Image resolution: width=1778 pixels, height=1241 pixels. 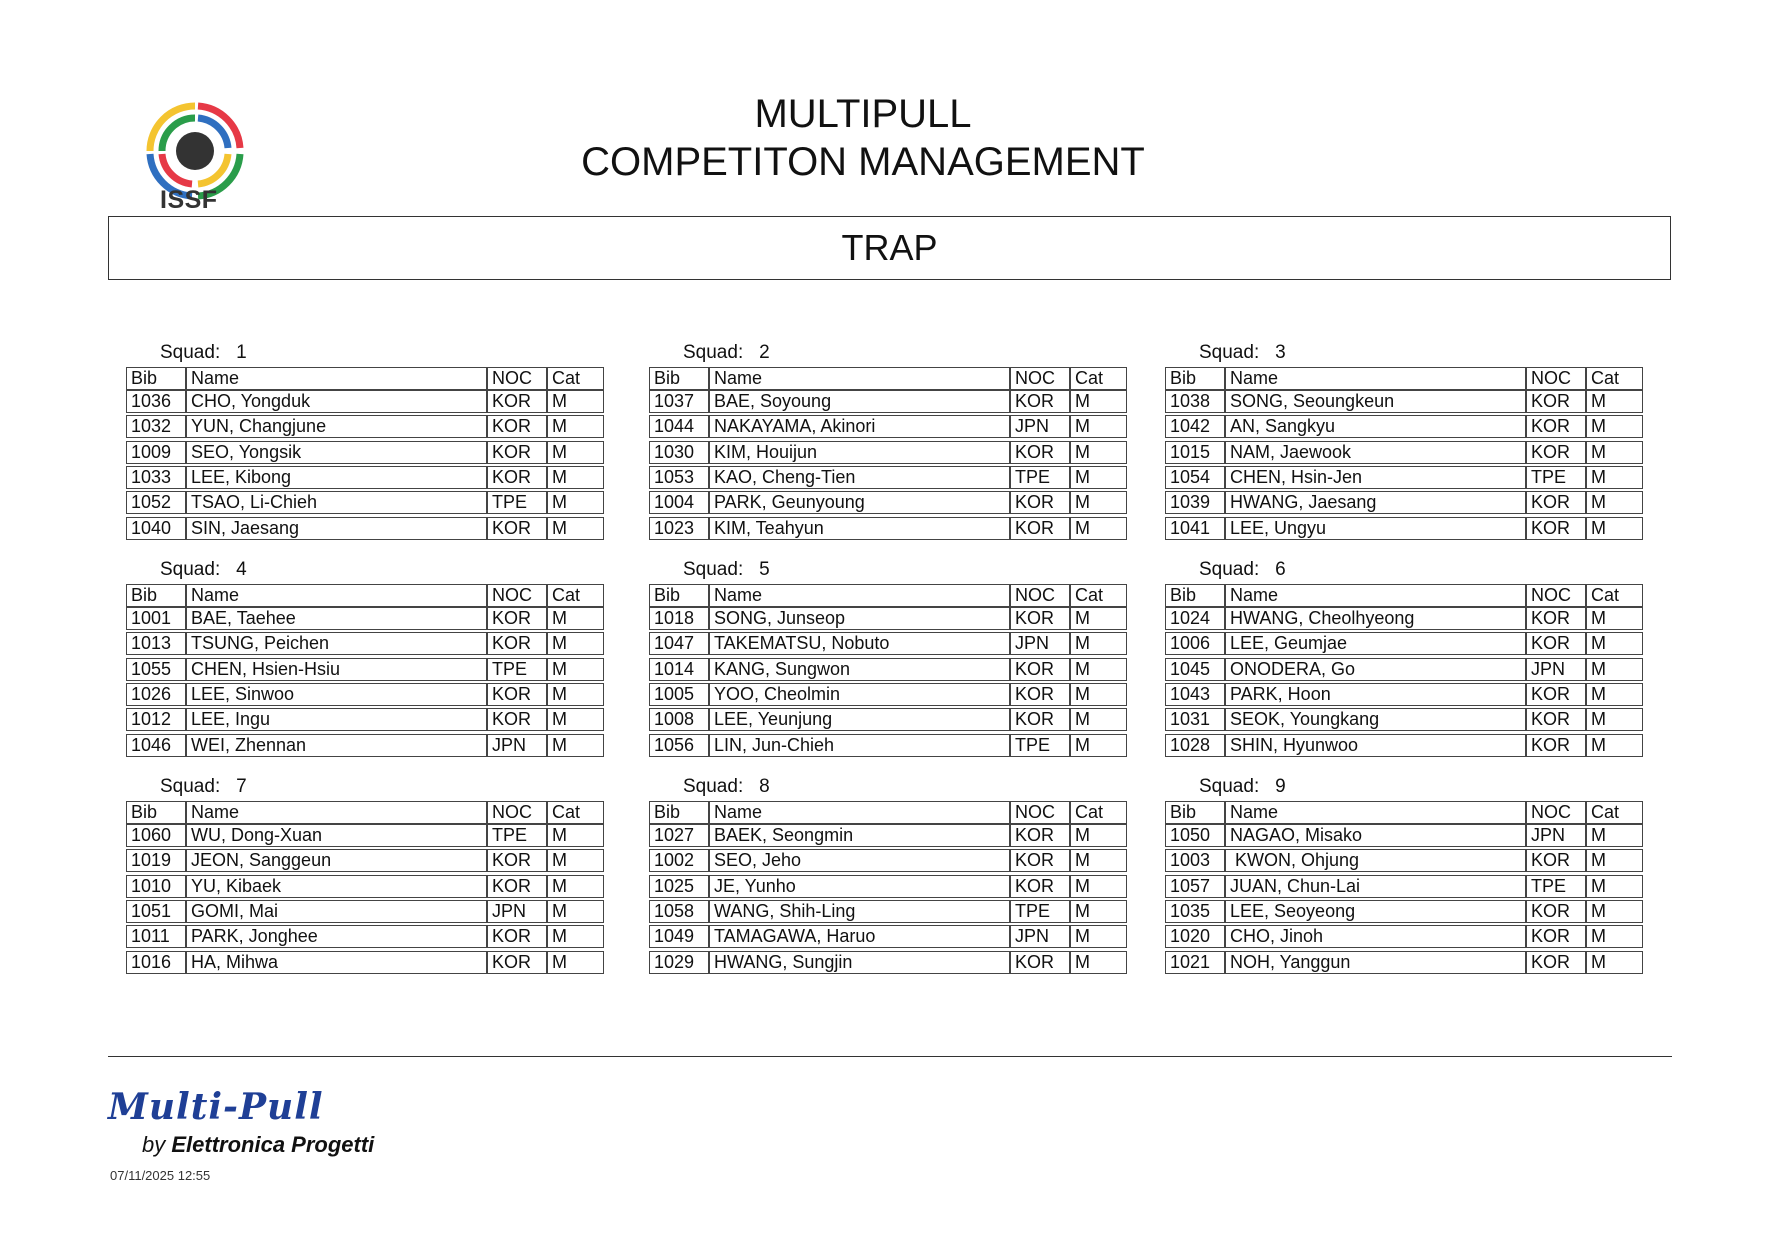 I want to click on squad-label: Squad: 1, so click(x=203, y=353).